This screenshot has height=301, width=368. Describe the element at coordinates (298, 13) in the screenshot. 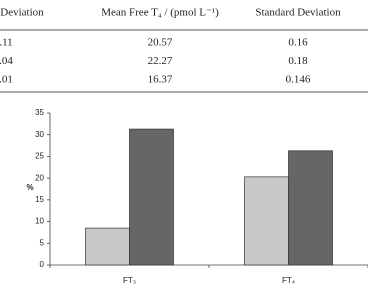

I see `table-header: Standard Deviation` at that location.